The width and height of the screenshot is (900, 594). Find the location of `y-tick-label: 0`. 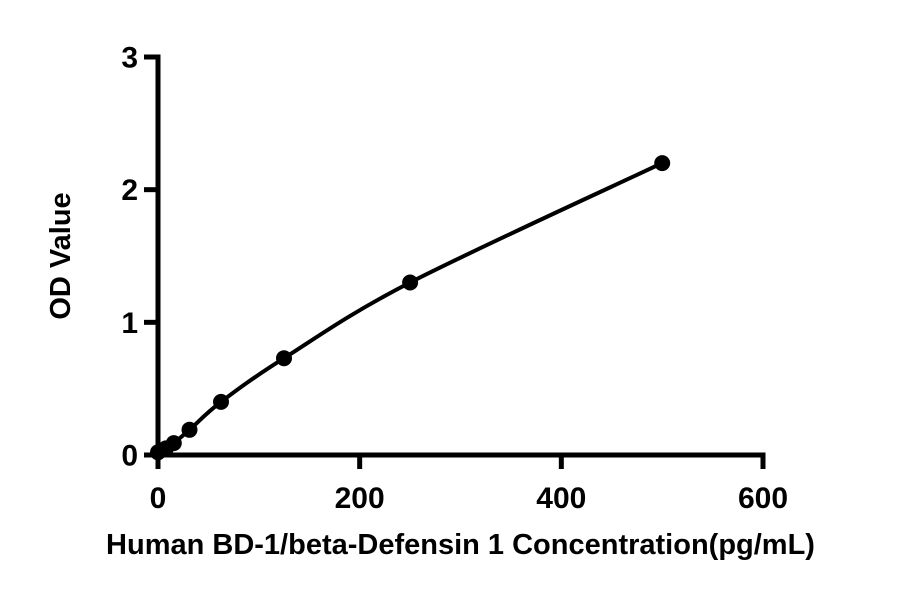

y-tick-label: 0 is located at coordinates (129, 456).